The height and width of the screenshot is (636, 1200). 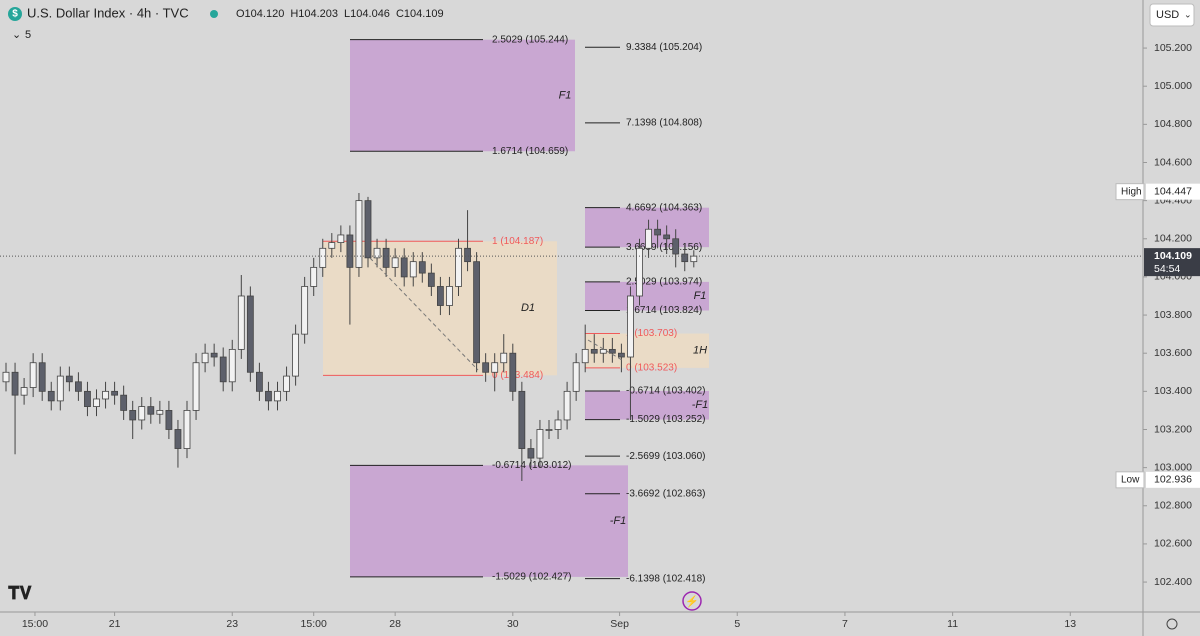 What do you see at coordinates (530, 151) in the screenshot?
I see `fib-label: 1.6714 (104.659)` at bounding box center [530, 151].